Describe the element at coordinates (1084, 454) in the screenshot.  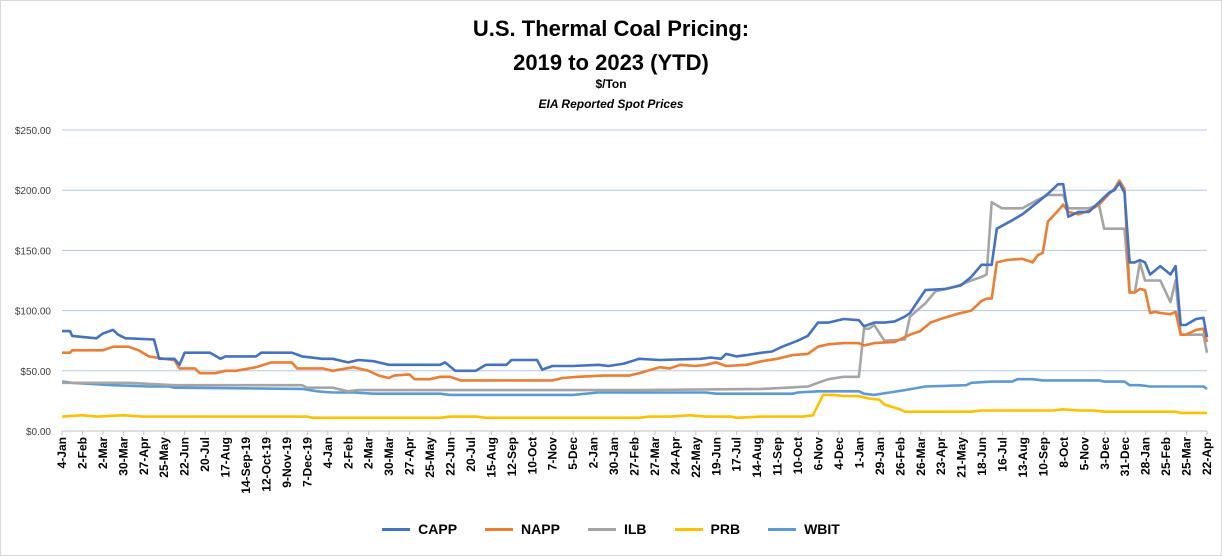
I see `x-tick-label: 5-Nov` at that location.